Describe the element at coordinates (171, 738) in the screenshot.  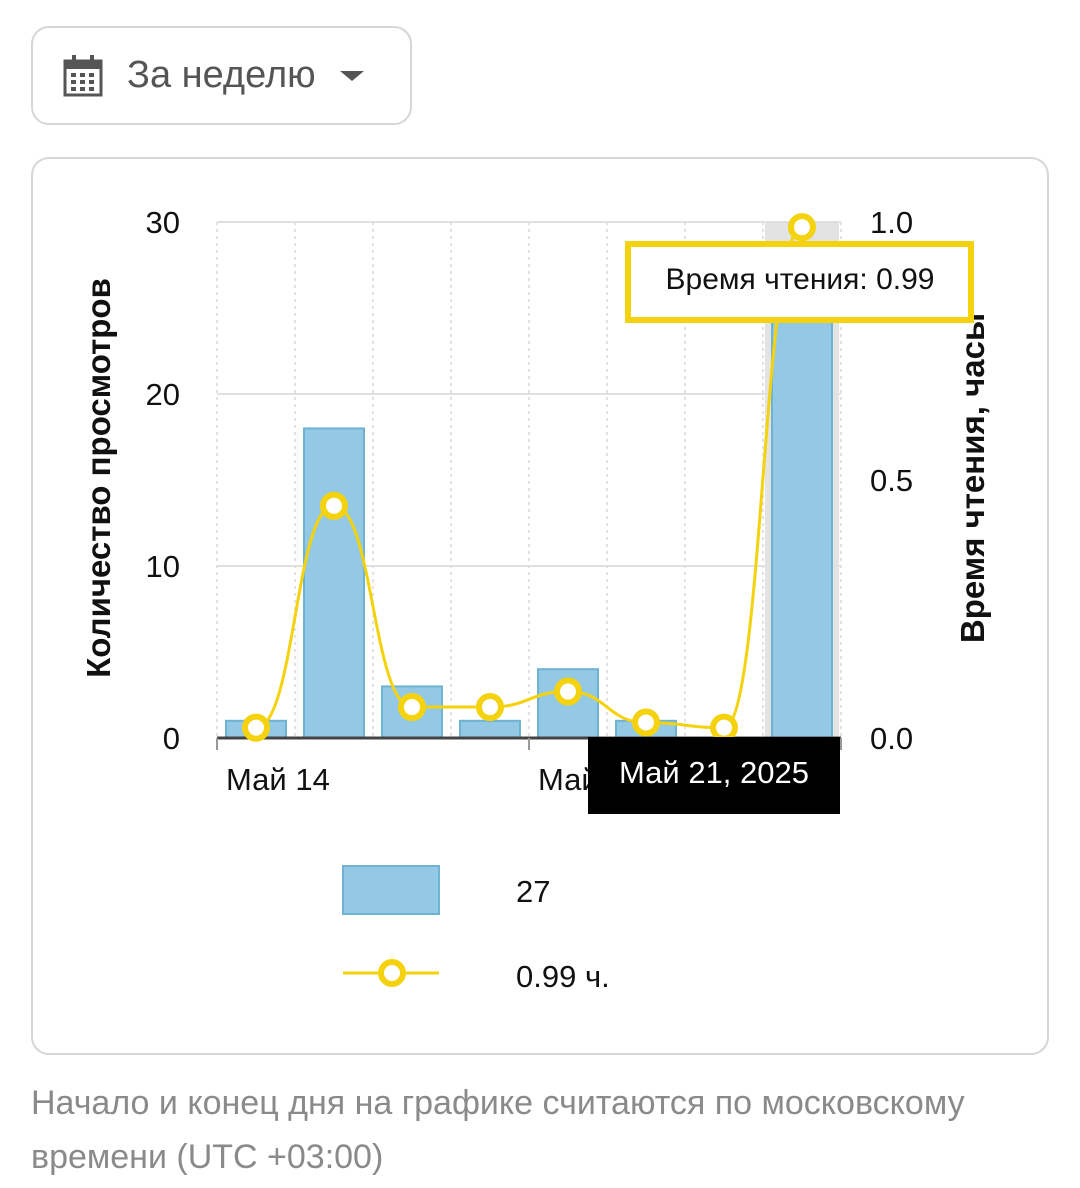
I see `y-tick-label: 0` at that location.